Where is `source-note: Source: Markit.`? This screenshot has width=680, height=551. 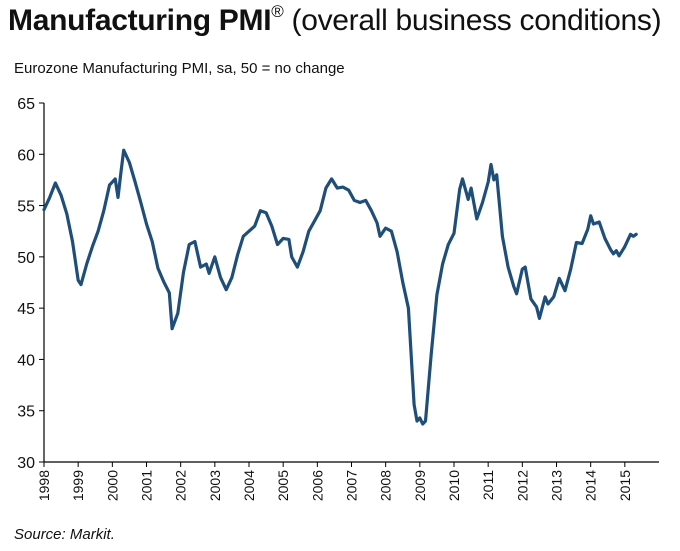
source-note: Source: Markit. is located at coordinates (64, 534).